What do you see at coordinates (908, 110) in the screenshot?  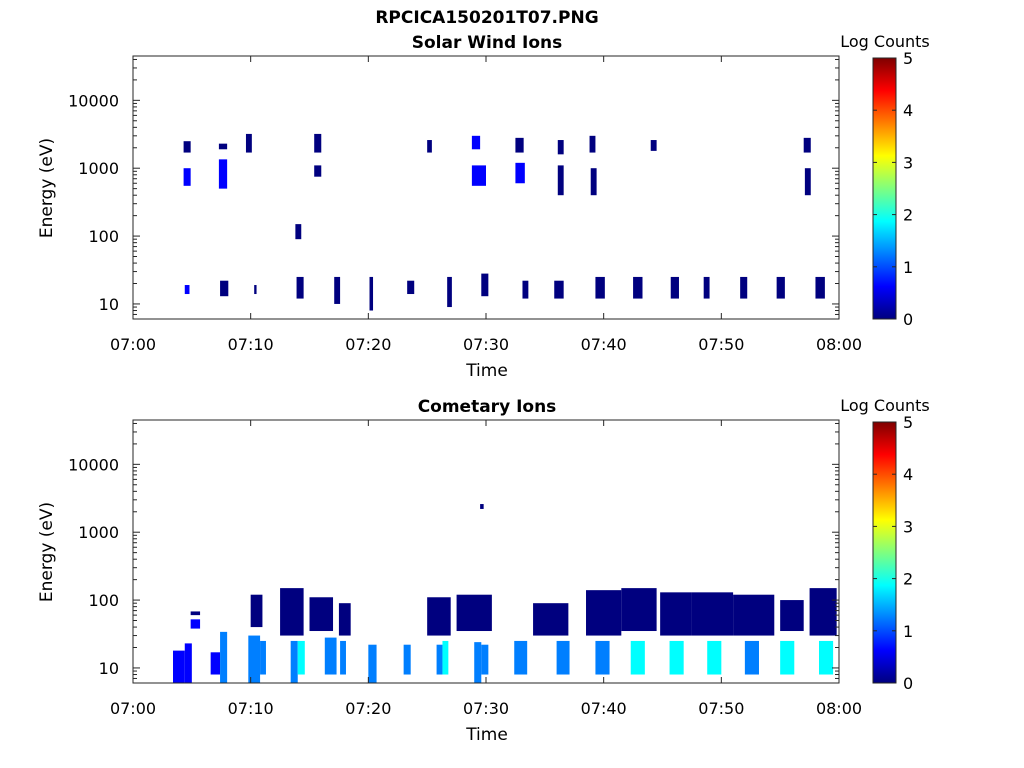 I see `colorbar-tick-label: 4` at bounding box center [908, 110].